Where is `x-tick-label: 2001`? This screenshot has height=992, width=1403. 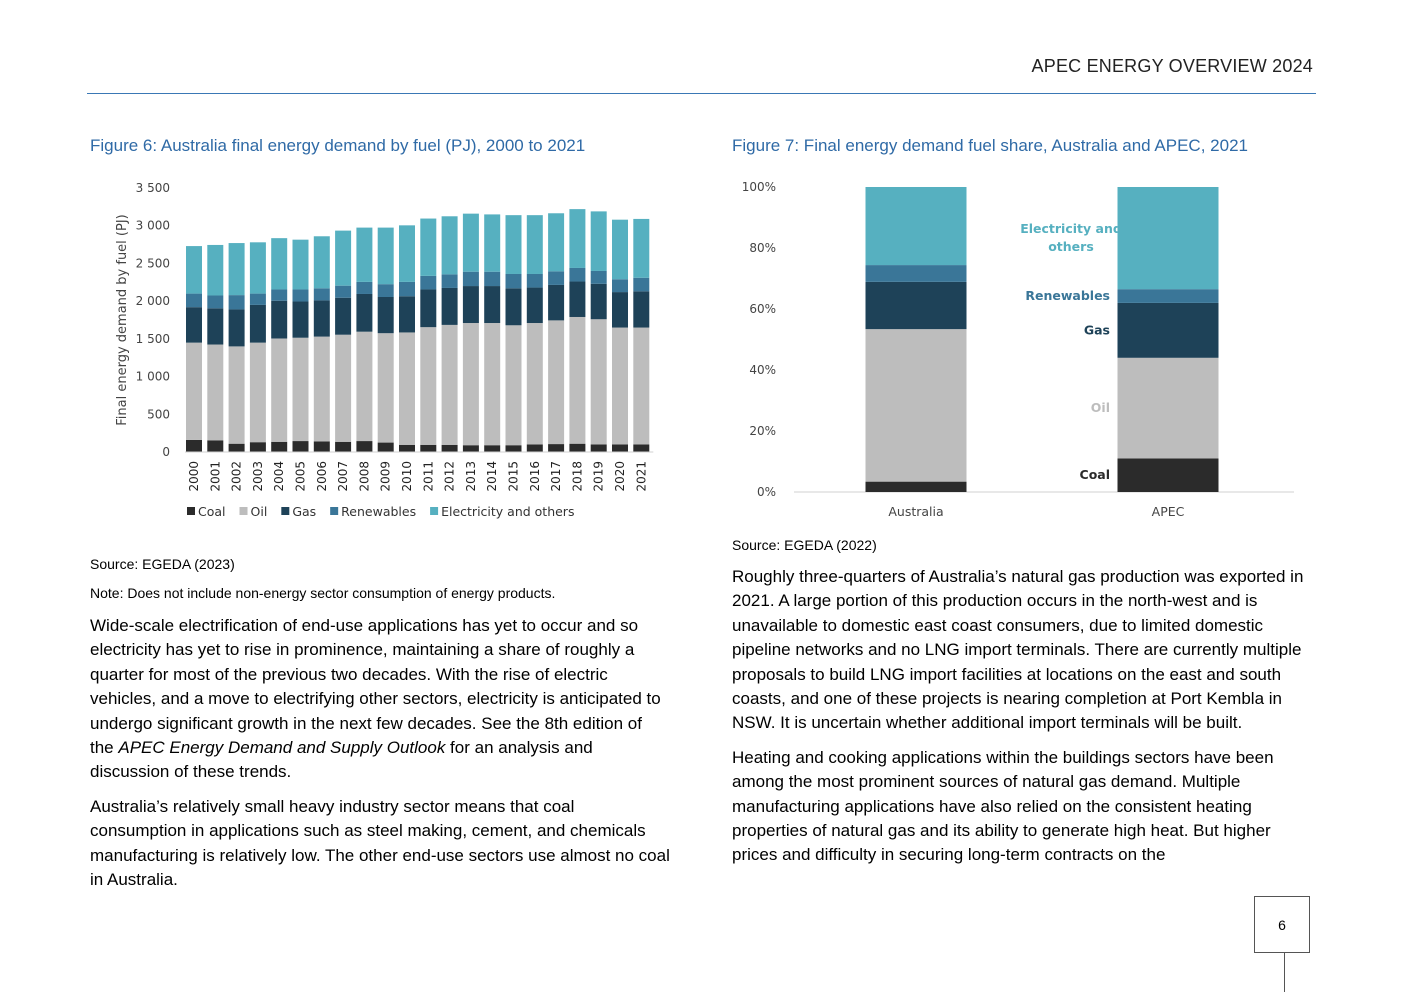 x-tick-label: 2001 is located at coordinates (215, 476).